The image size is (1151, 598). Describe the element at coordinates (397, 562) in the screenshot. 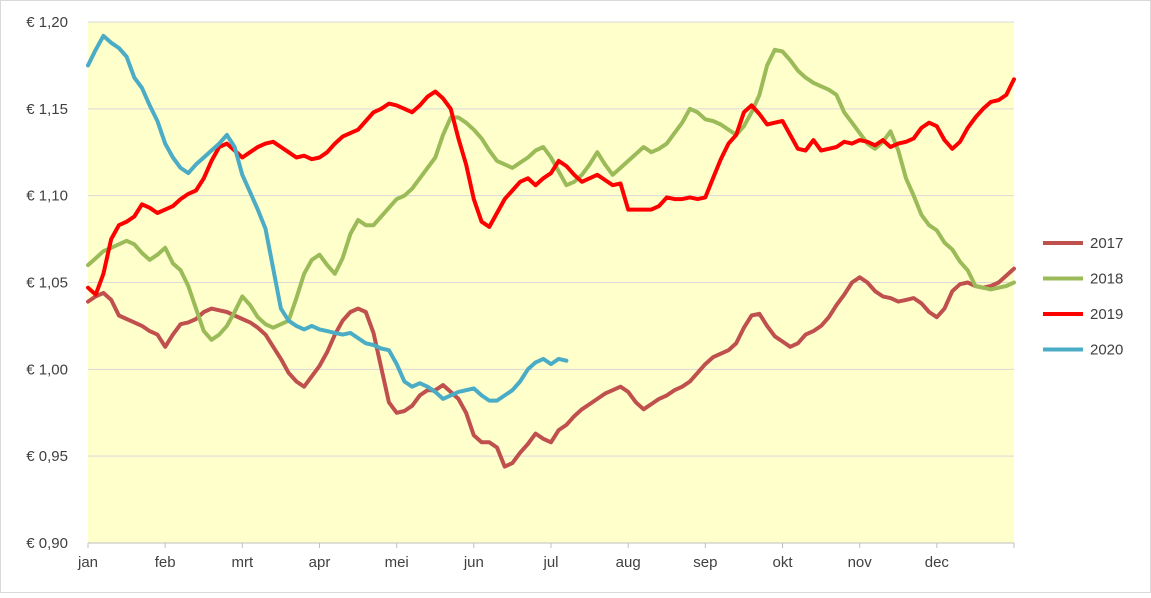

I see `x-tick-label: mei` at that location.